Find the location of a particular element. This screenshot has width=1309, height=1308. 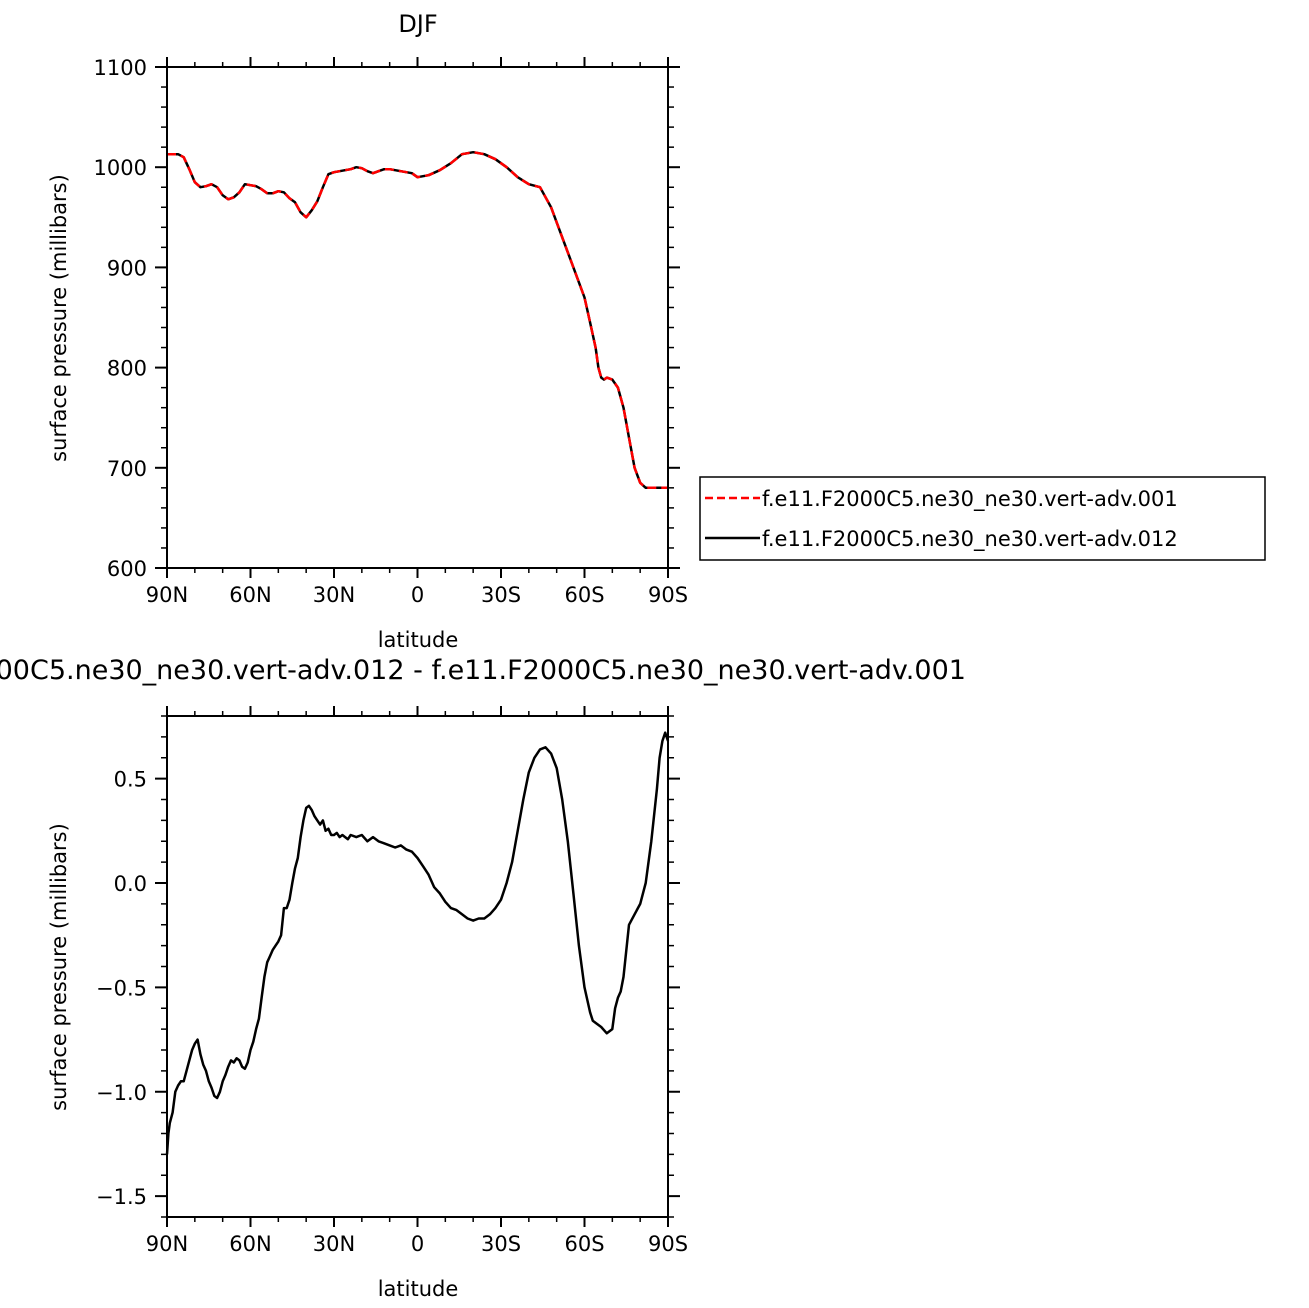

top-chart-title: DJF is located at coordinates (417, 24).